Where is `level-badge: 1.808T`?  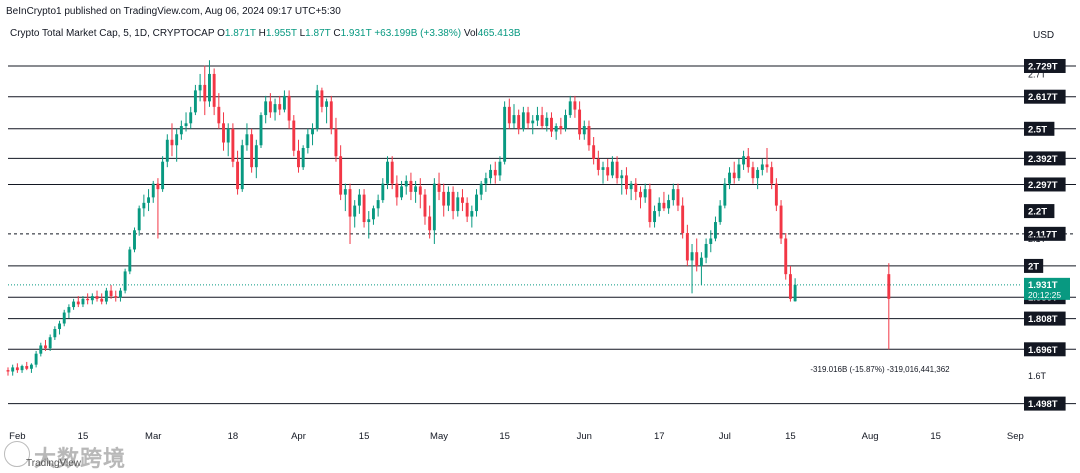
level-badge: 1.808T is located at coordinates (1045, 318).